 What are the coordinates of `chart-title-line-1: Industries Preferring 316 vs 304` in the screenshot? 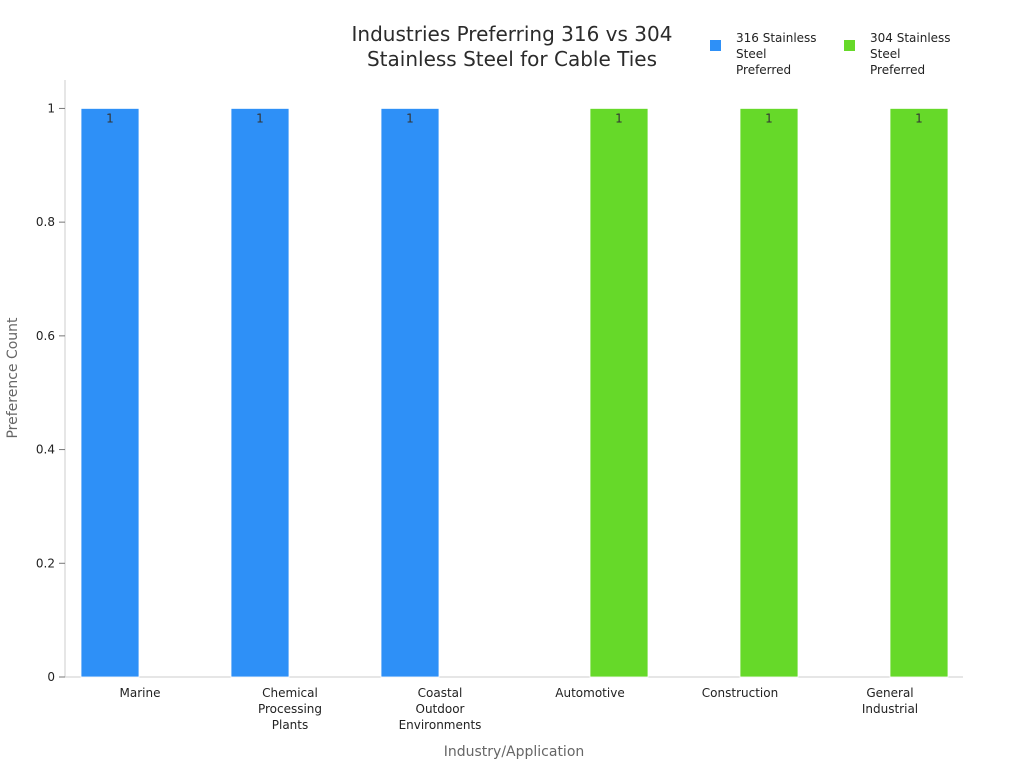 It's located at (512, 34).